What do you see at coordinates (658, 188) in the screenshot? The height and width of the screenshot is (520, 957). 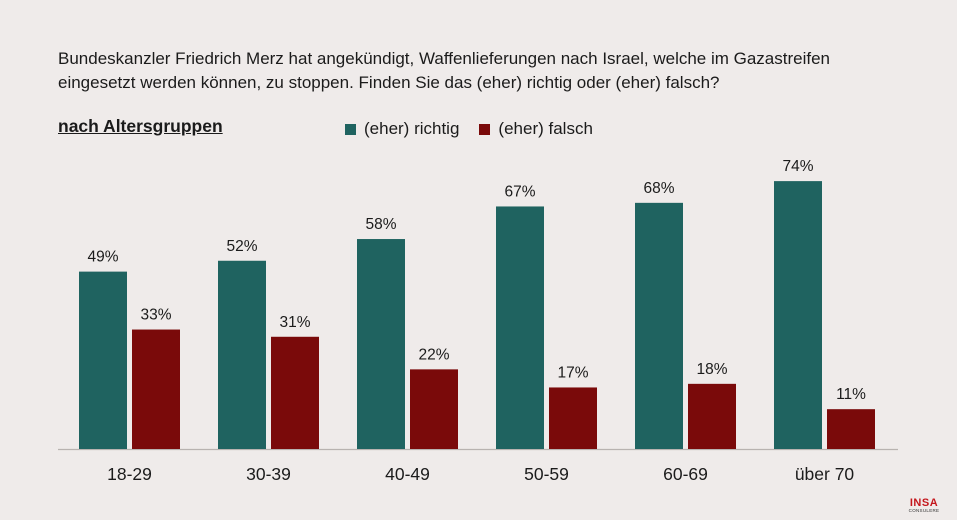 I see `data-label-richtig-60-69: 68%` at bounding box center [658, 188].